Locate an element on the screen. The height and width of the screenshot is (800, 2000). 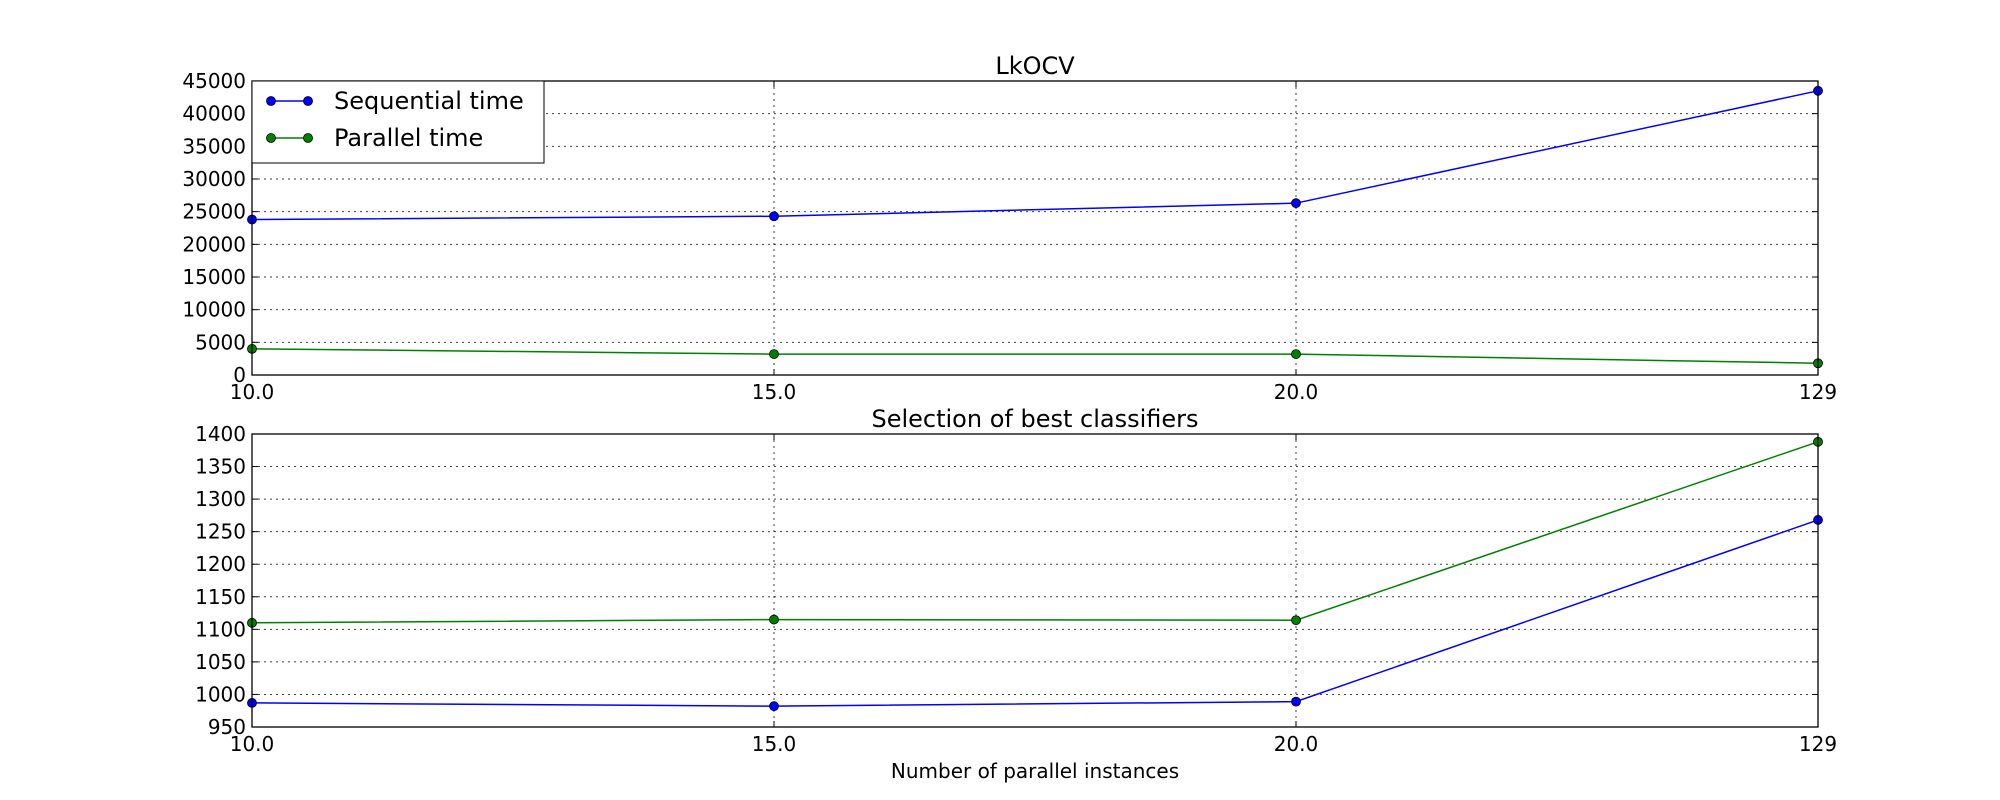
legend-box is located at coordinates (398, 122).